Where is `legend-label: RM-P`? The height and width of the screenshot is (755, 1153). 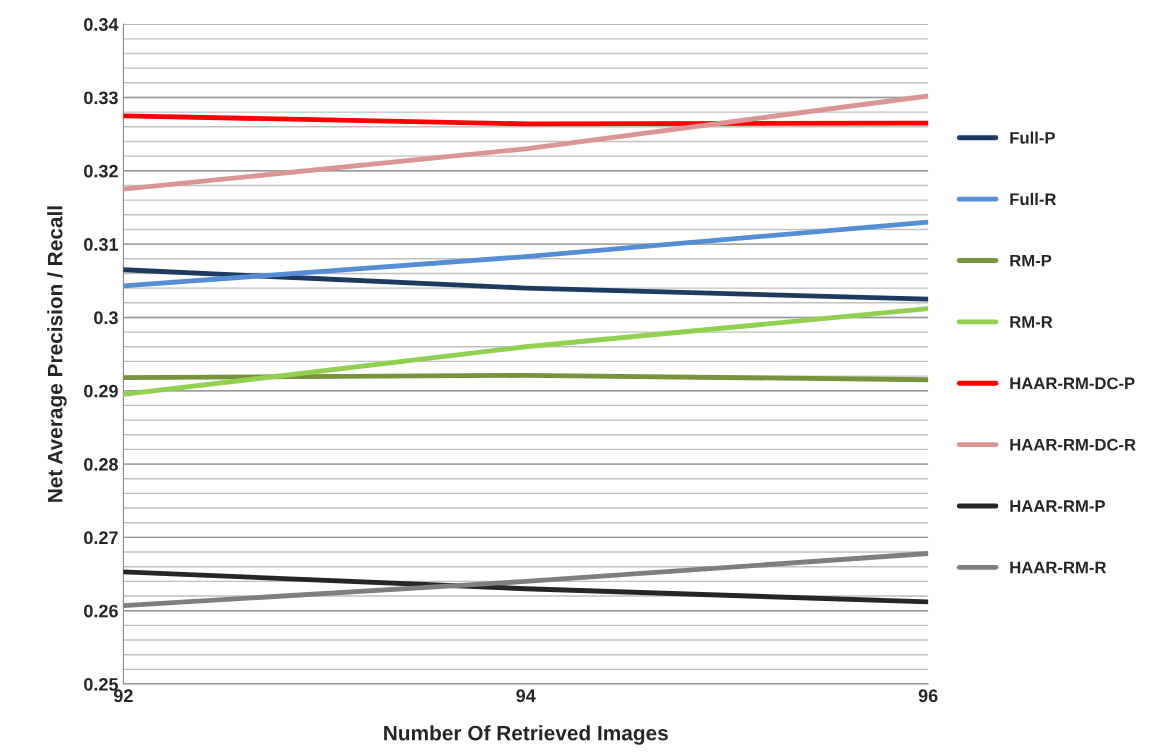 legend-label: RM-P is located at coordinates (1031, 260).